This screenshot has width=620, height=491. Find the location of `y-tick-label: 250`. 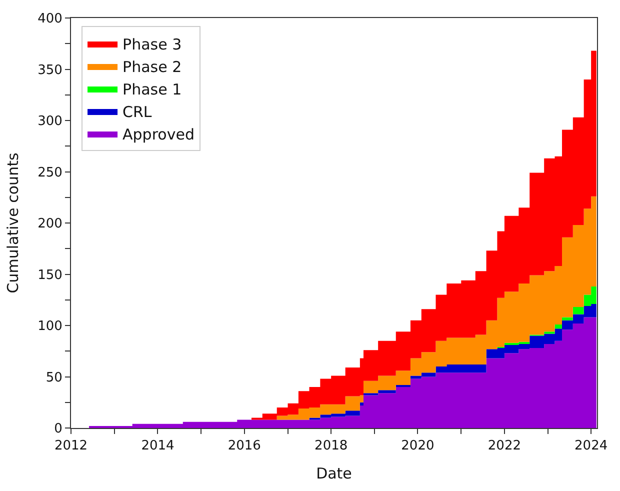

y-tick-label: 250 is located at coordinates (50, 172).